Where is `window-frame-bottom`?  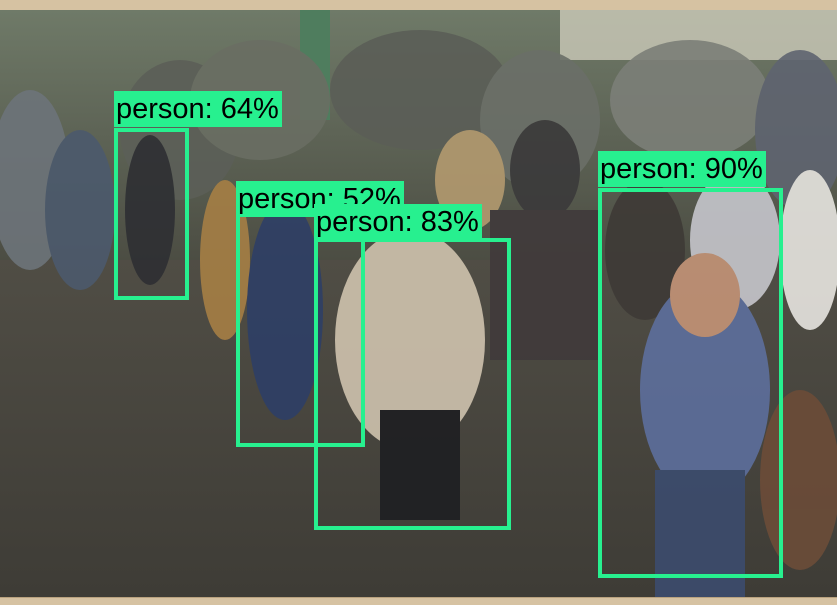
window-frame-bottom is located at coordinates (418, 601).